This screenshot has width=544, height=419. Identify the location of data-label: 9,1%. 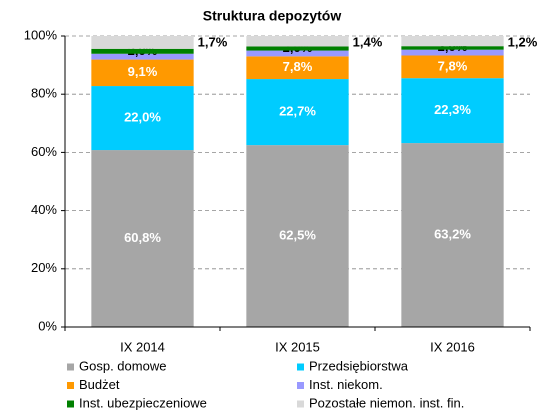
(143, 71).